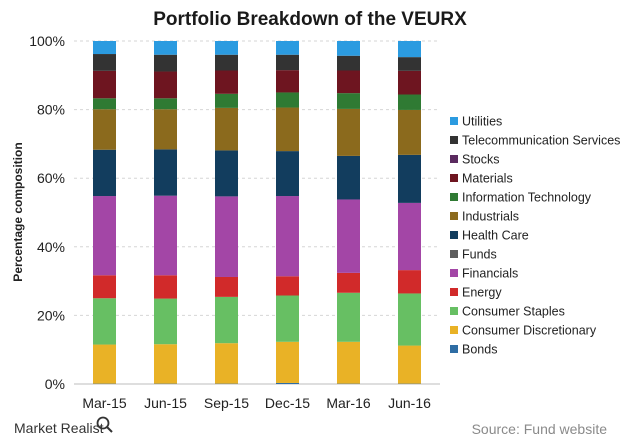 This screenshot has height=443, width=620. I want to click on legend-label: Telecommunication Services, so click(541, 141).